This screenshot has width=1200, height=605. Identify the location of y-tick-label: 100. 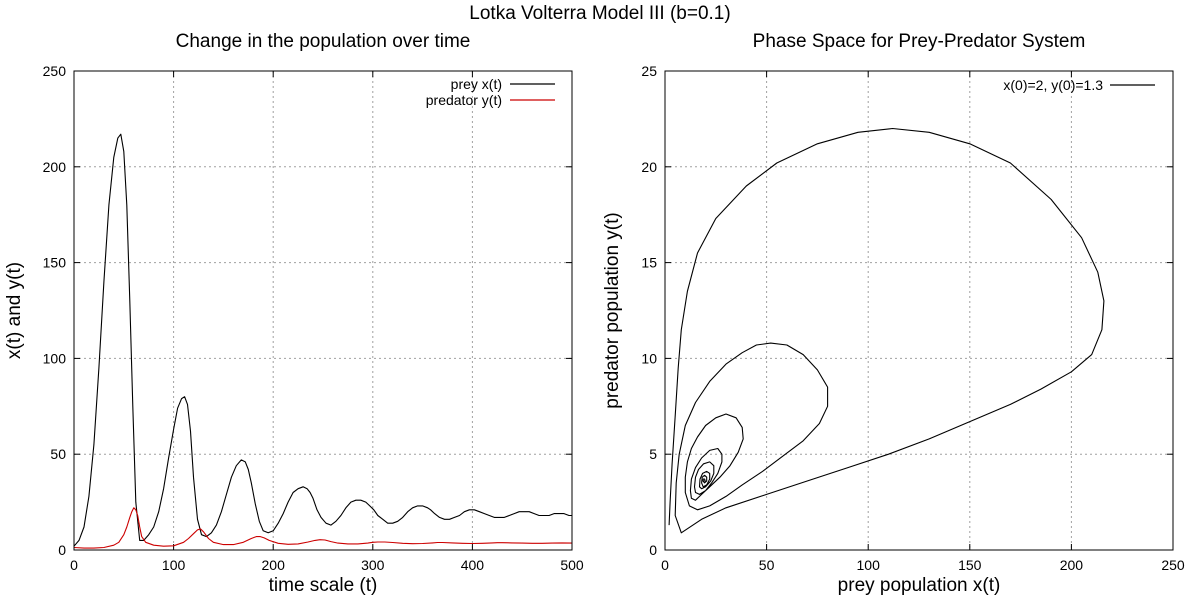
(55, 358).